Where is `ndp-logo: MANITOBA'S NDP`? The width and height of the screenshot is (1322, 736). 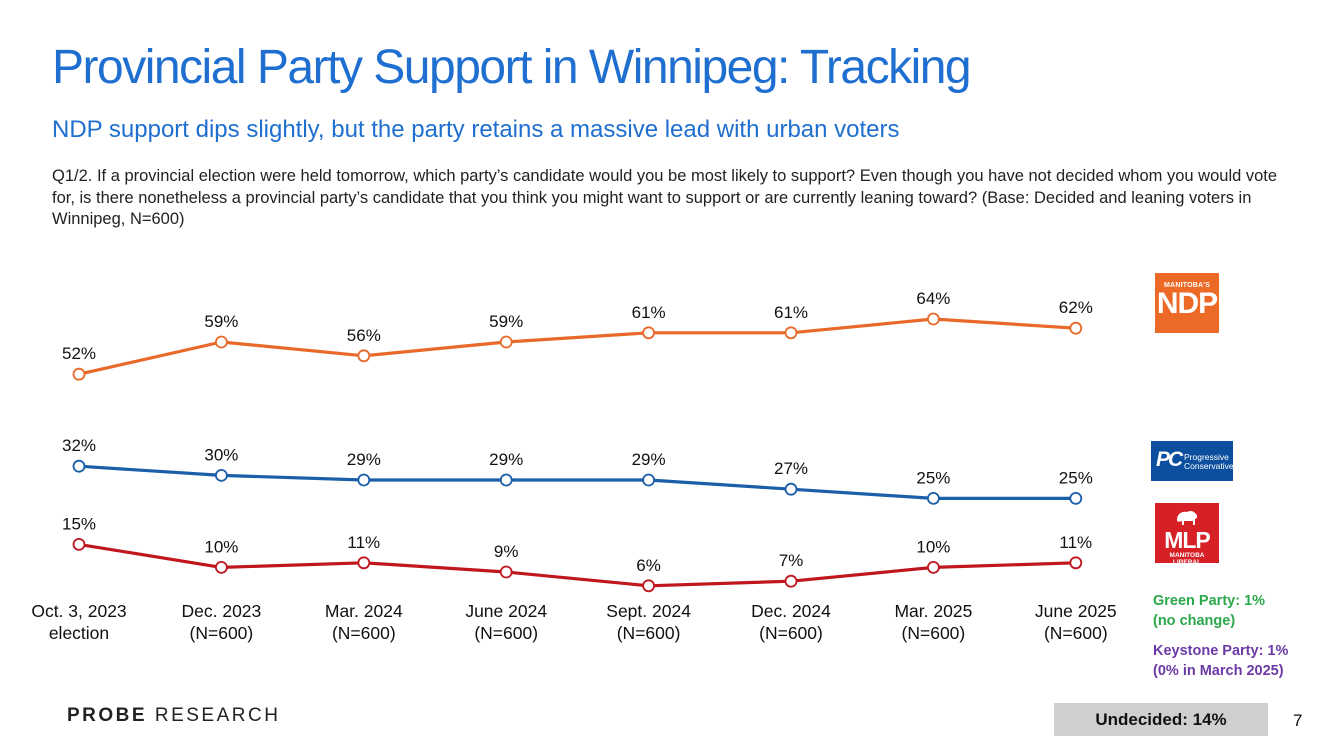 ndp-logo: MANITOBA'S NDP is located at coordinates (1187, 303).